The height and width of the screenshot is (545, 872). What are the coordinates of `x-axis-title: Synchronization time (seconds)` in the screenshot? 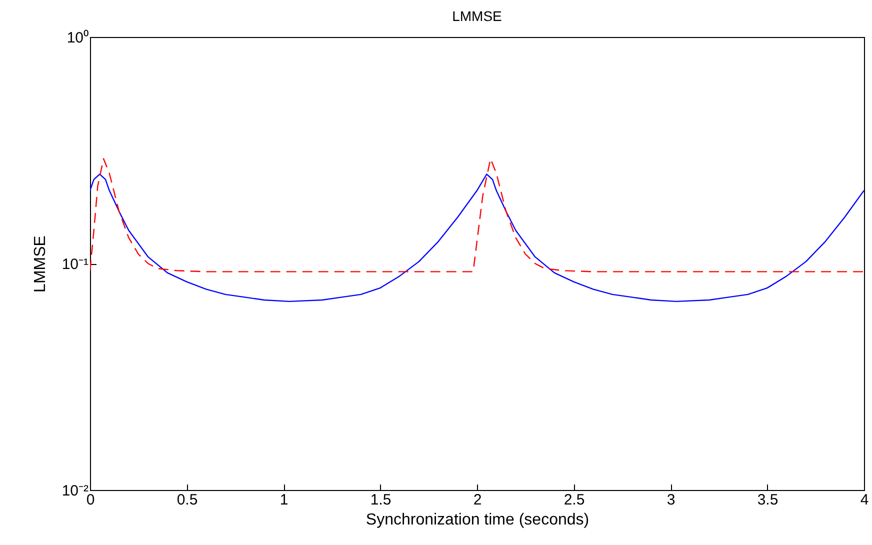 It's located at (478, 520).